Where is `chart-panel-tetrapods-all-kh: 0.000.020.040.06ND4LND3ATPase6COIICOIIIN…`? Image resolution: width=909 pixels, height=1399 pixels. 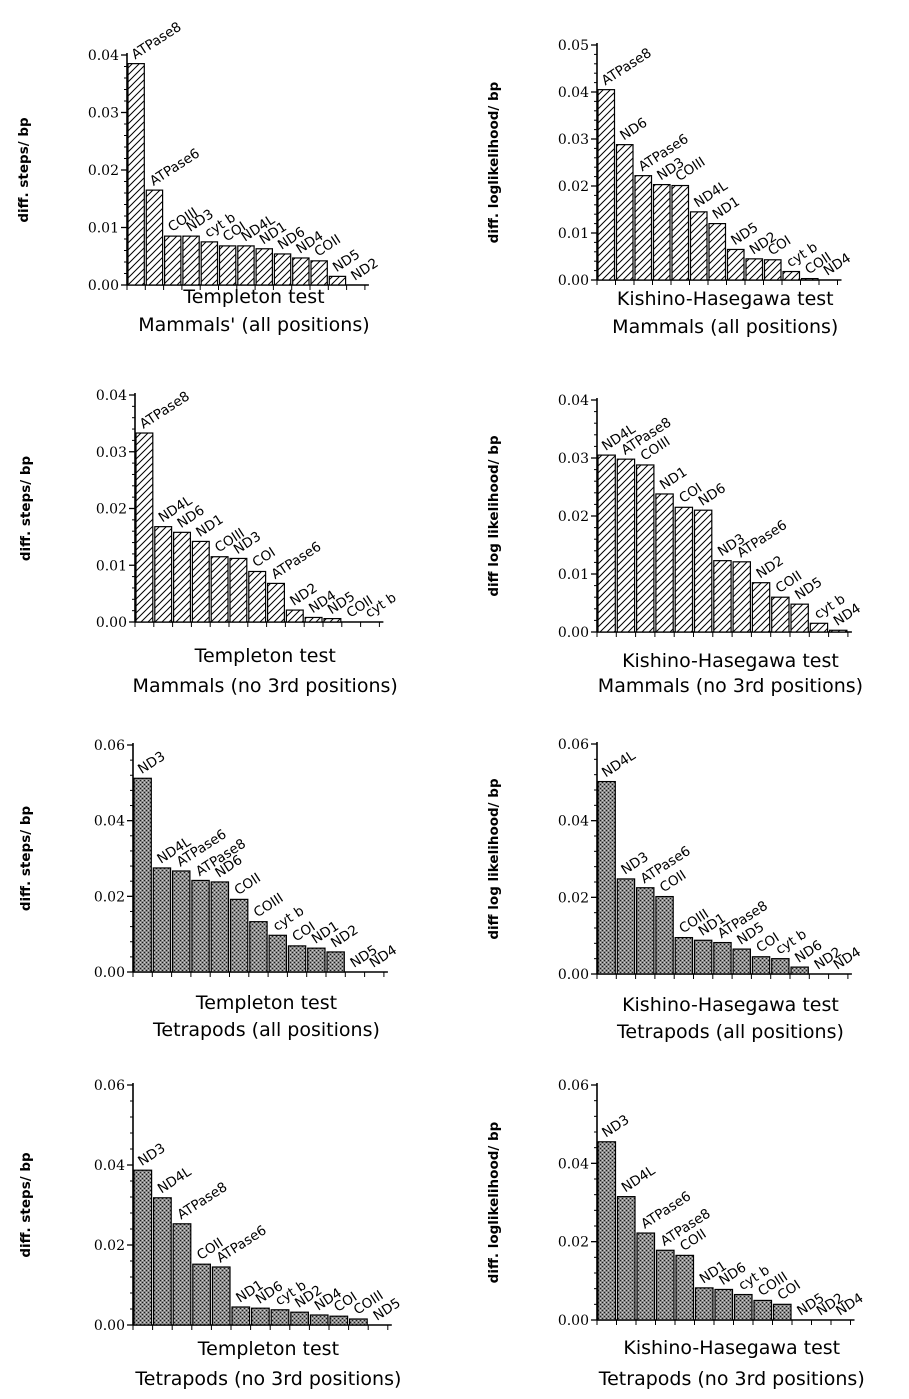 chart-panel-tetrapods-all-kh: 0.000.020.040.06ND4LND3ATPase6COIICOIIIN… is located at coordinates (675, 890).